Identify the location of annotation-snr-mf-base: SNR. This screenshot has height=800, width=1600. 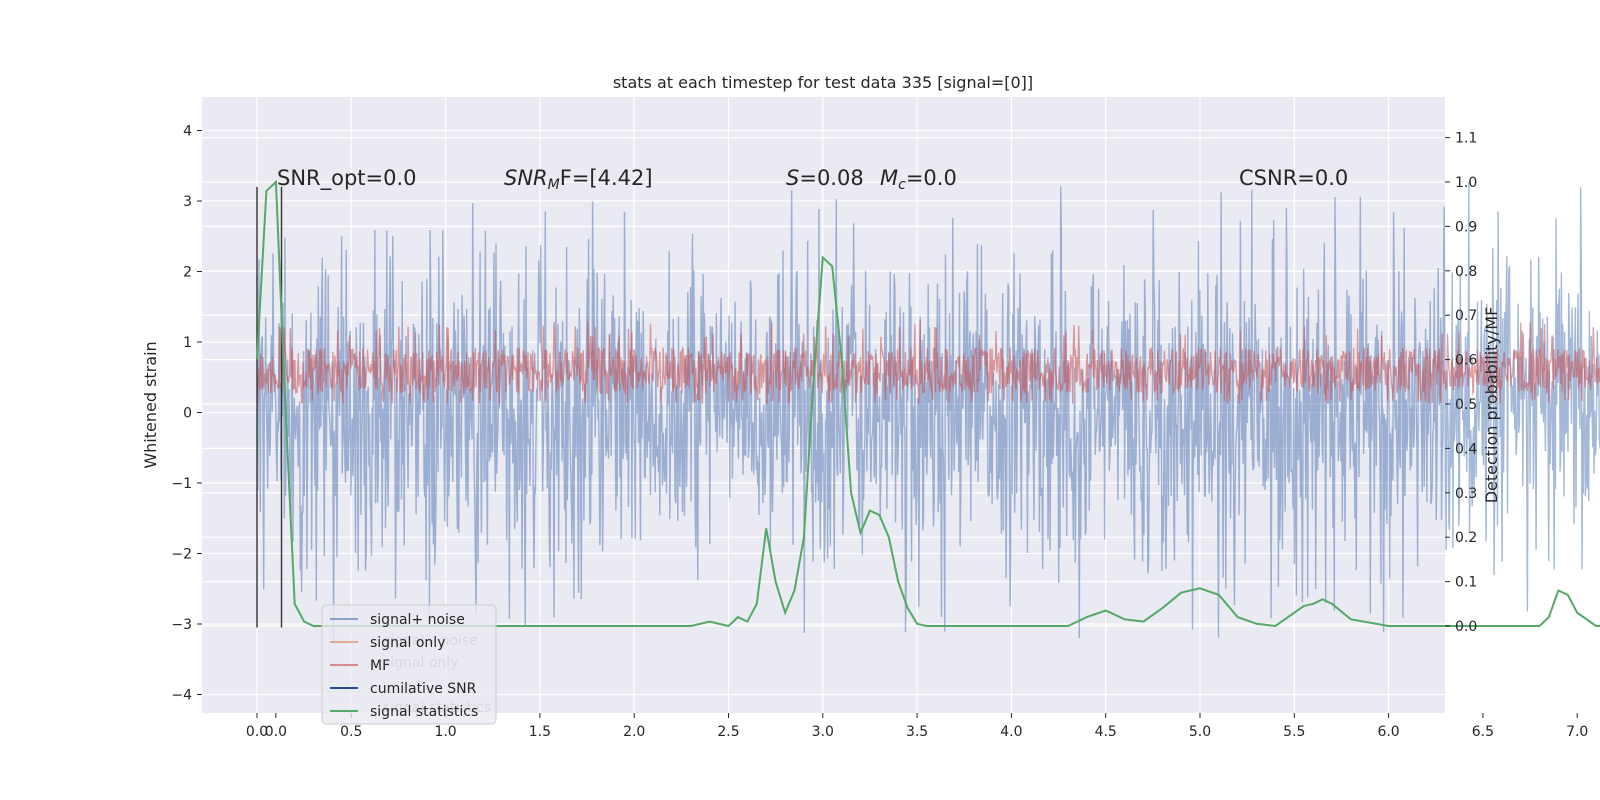
(526, 178).